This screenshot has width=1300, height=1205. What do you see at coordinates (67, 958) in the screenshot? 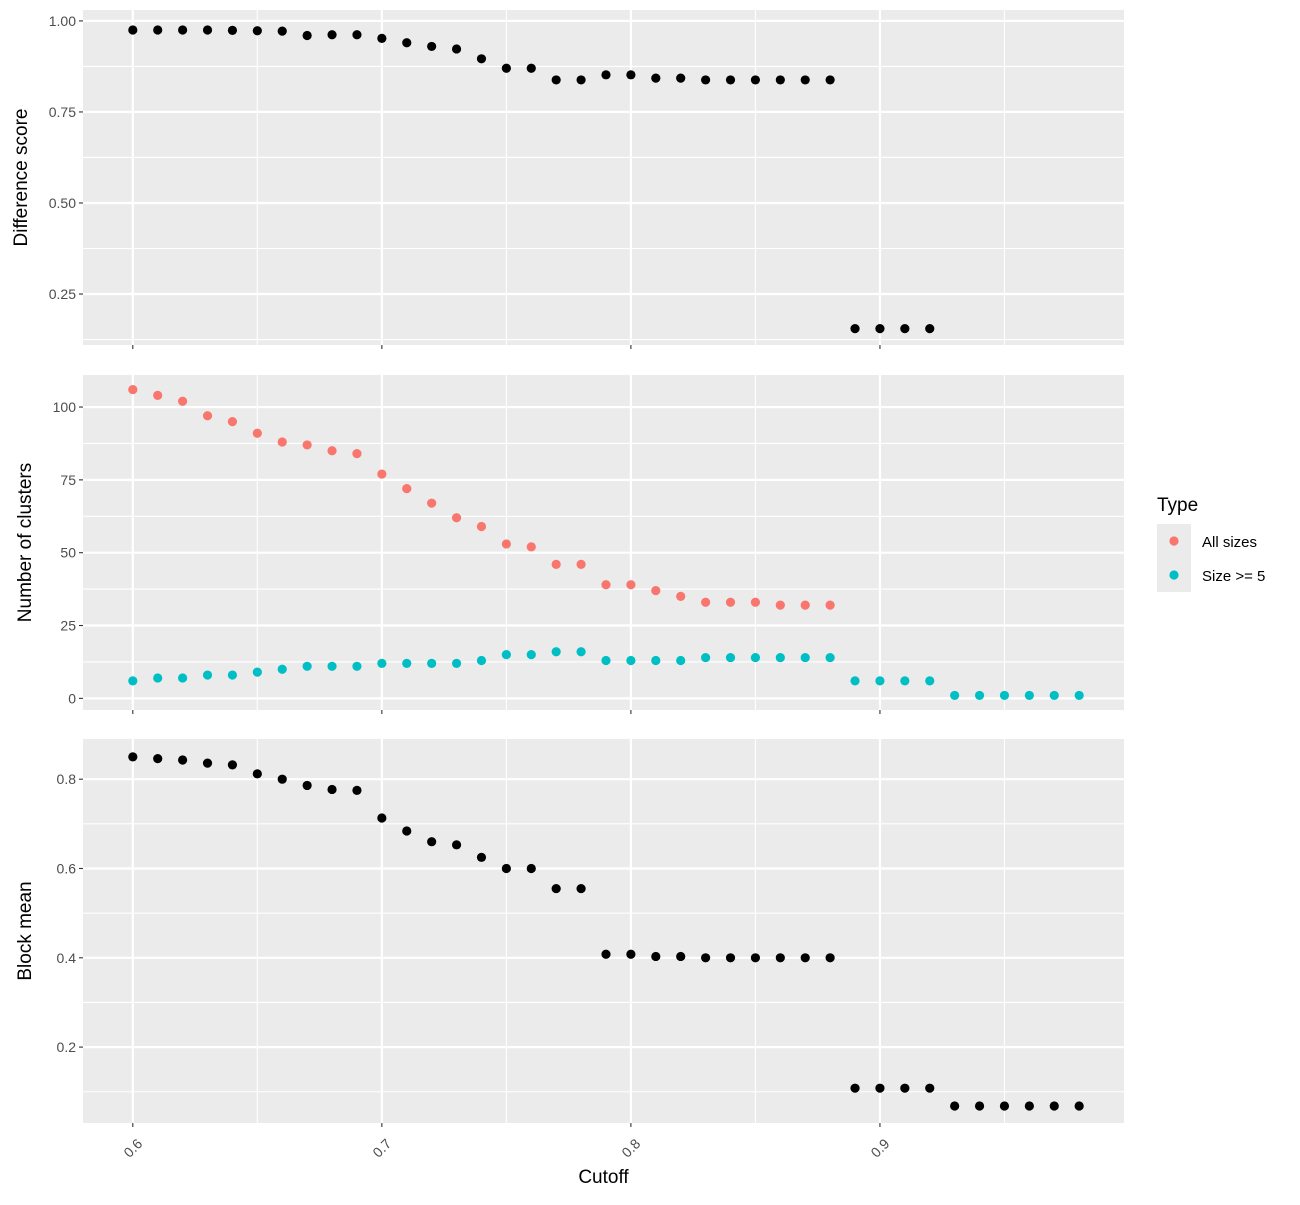
I see `y-tick-label: 0.4` at bounding box center [67, 958].